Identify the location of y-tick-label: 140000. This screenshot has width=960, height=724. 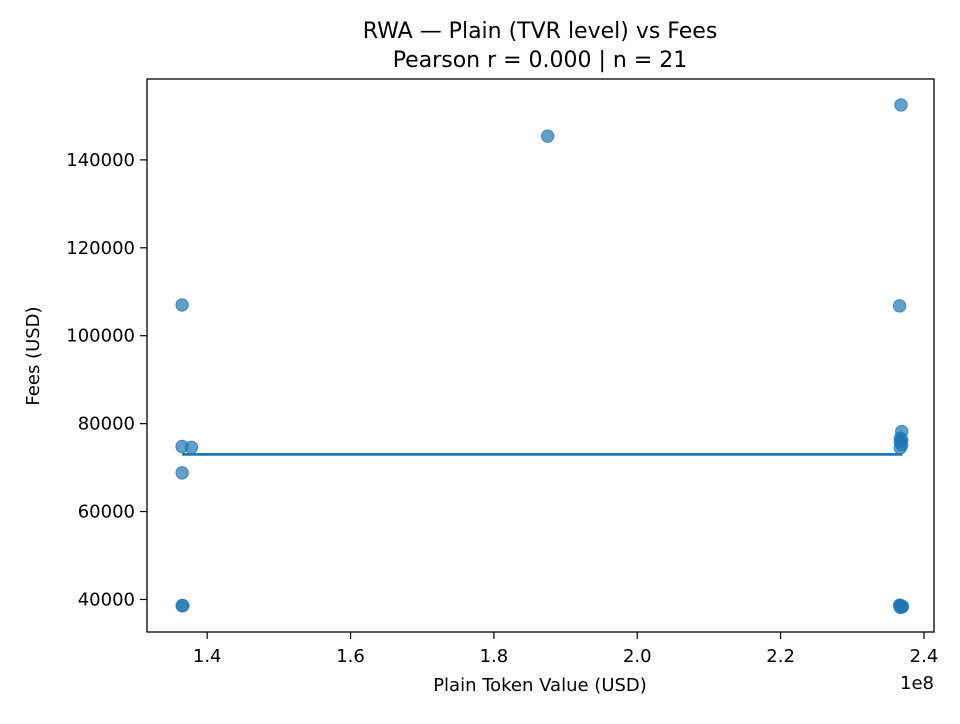
(100, 160).